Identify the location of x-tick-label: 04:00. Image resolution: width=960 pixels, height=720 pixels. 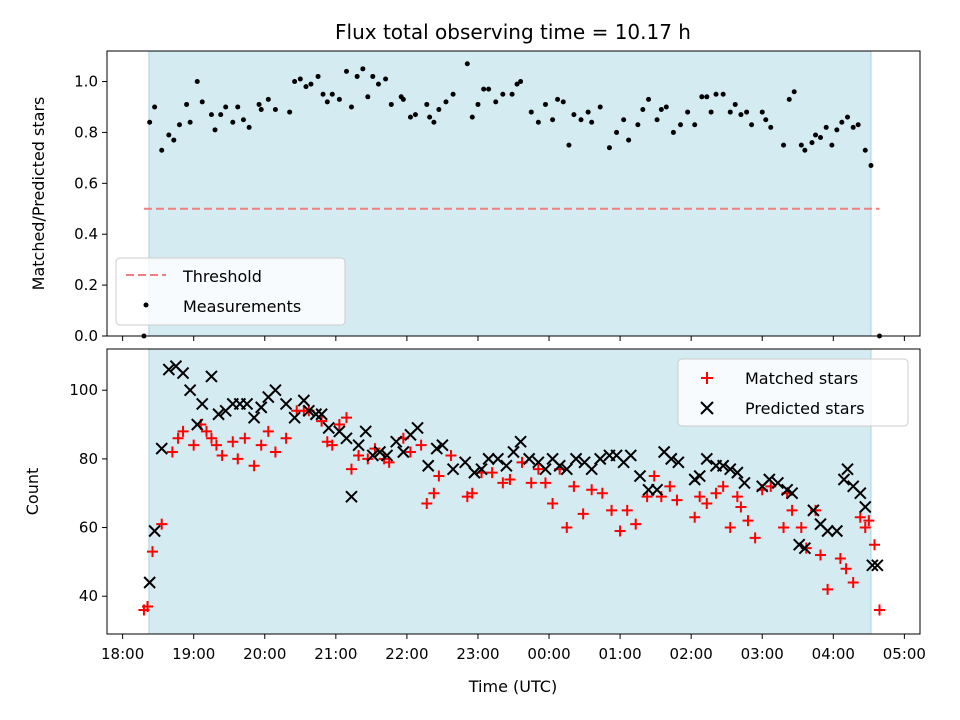
(833, 654).